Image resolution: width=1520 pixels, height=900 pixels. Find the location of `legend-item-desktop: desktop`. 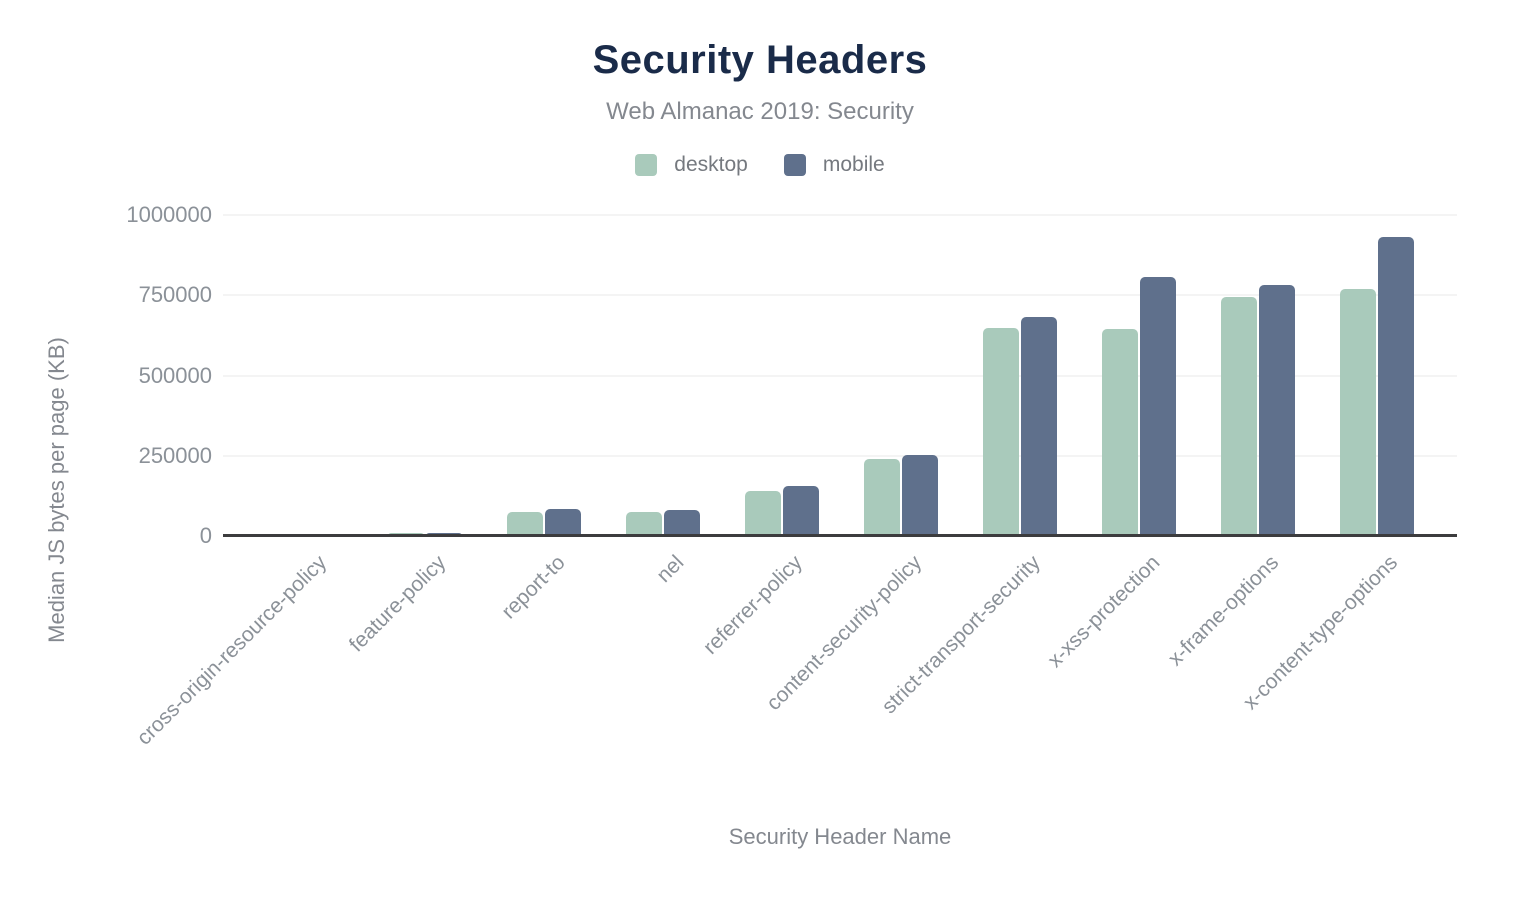

legend-item-desktop: desktop is located at coordinates (691, 165).